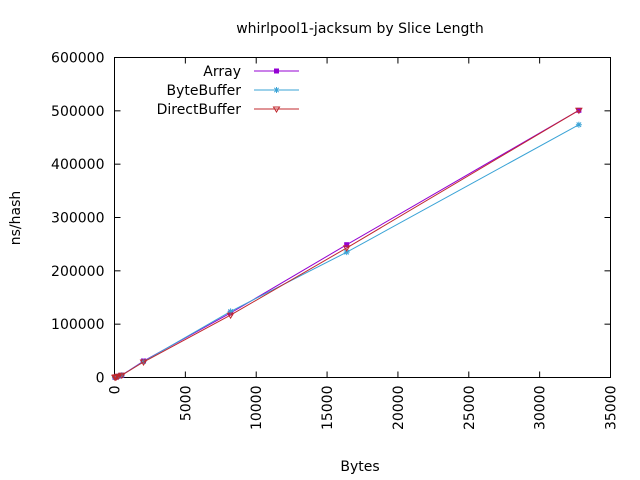 The width and height of the screenshot is (640, 480). Describe the element at coordinates (222, 72) in the screenshot. I see `legend-label: Array` at that location.